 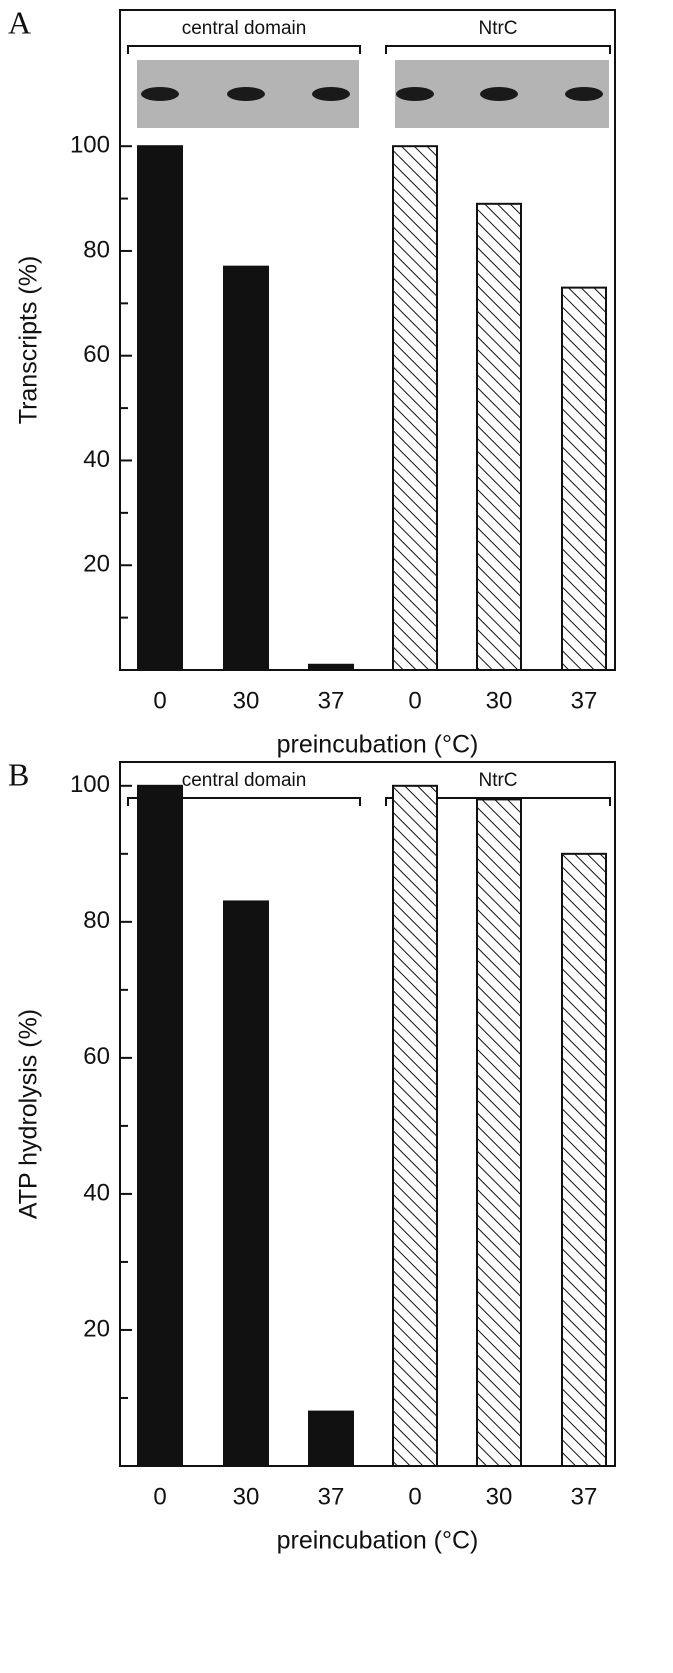 I want to click on y-axis-label: Transcripts (%), so click(x=29, y=340).